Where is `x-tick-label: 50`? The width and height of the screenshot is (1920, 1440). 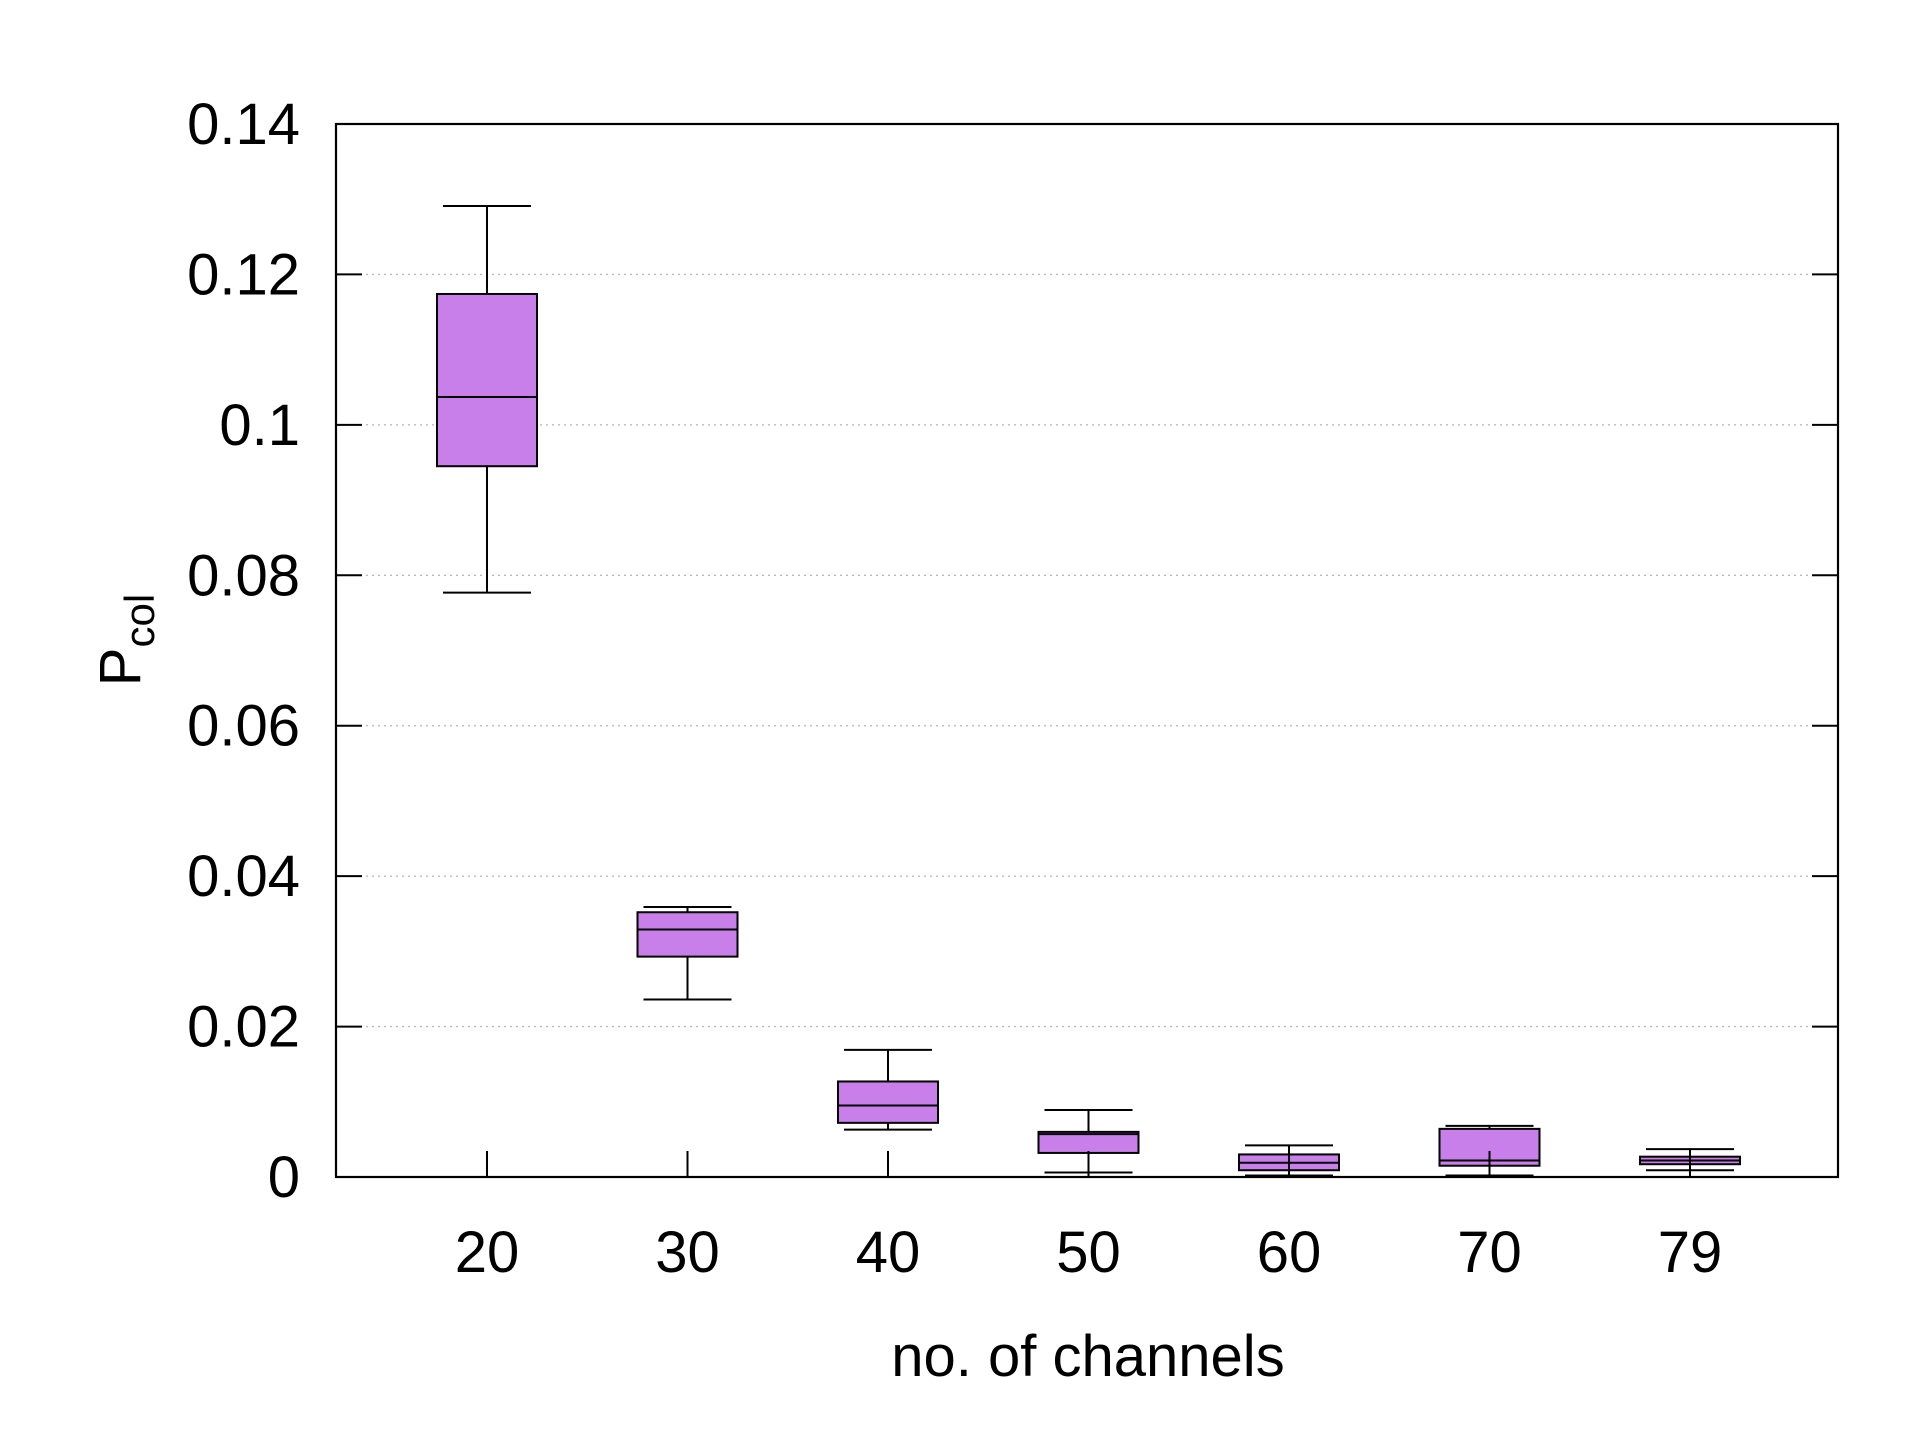
x-tick-label: 50 is located at coordinates (1088, 1252).